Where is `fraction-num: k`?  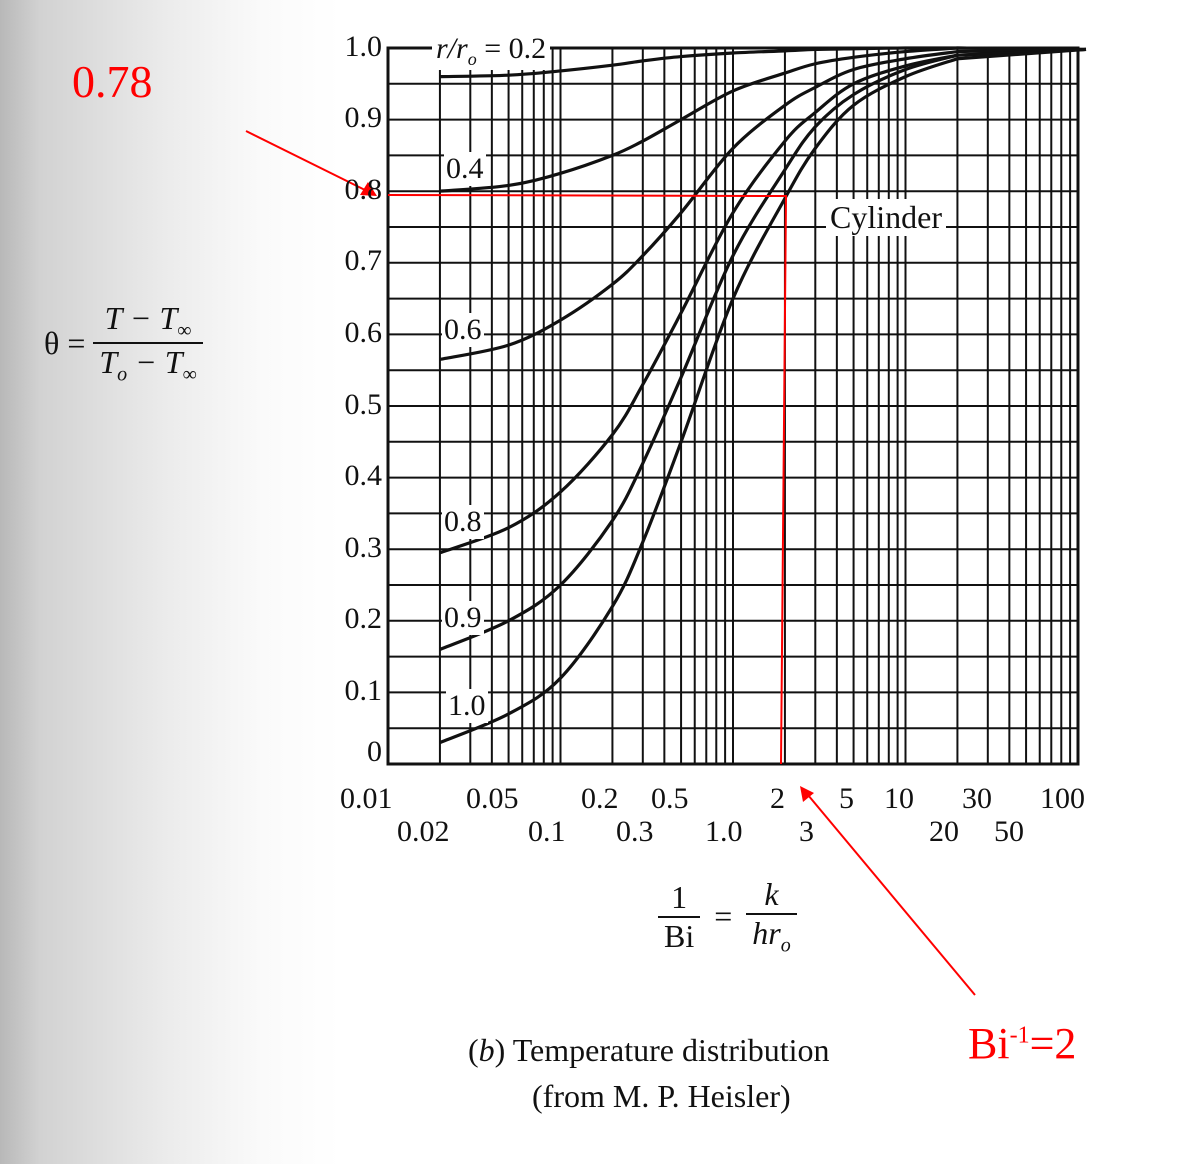
fraction-num: k is located at coordinates (771, 894).